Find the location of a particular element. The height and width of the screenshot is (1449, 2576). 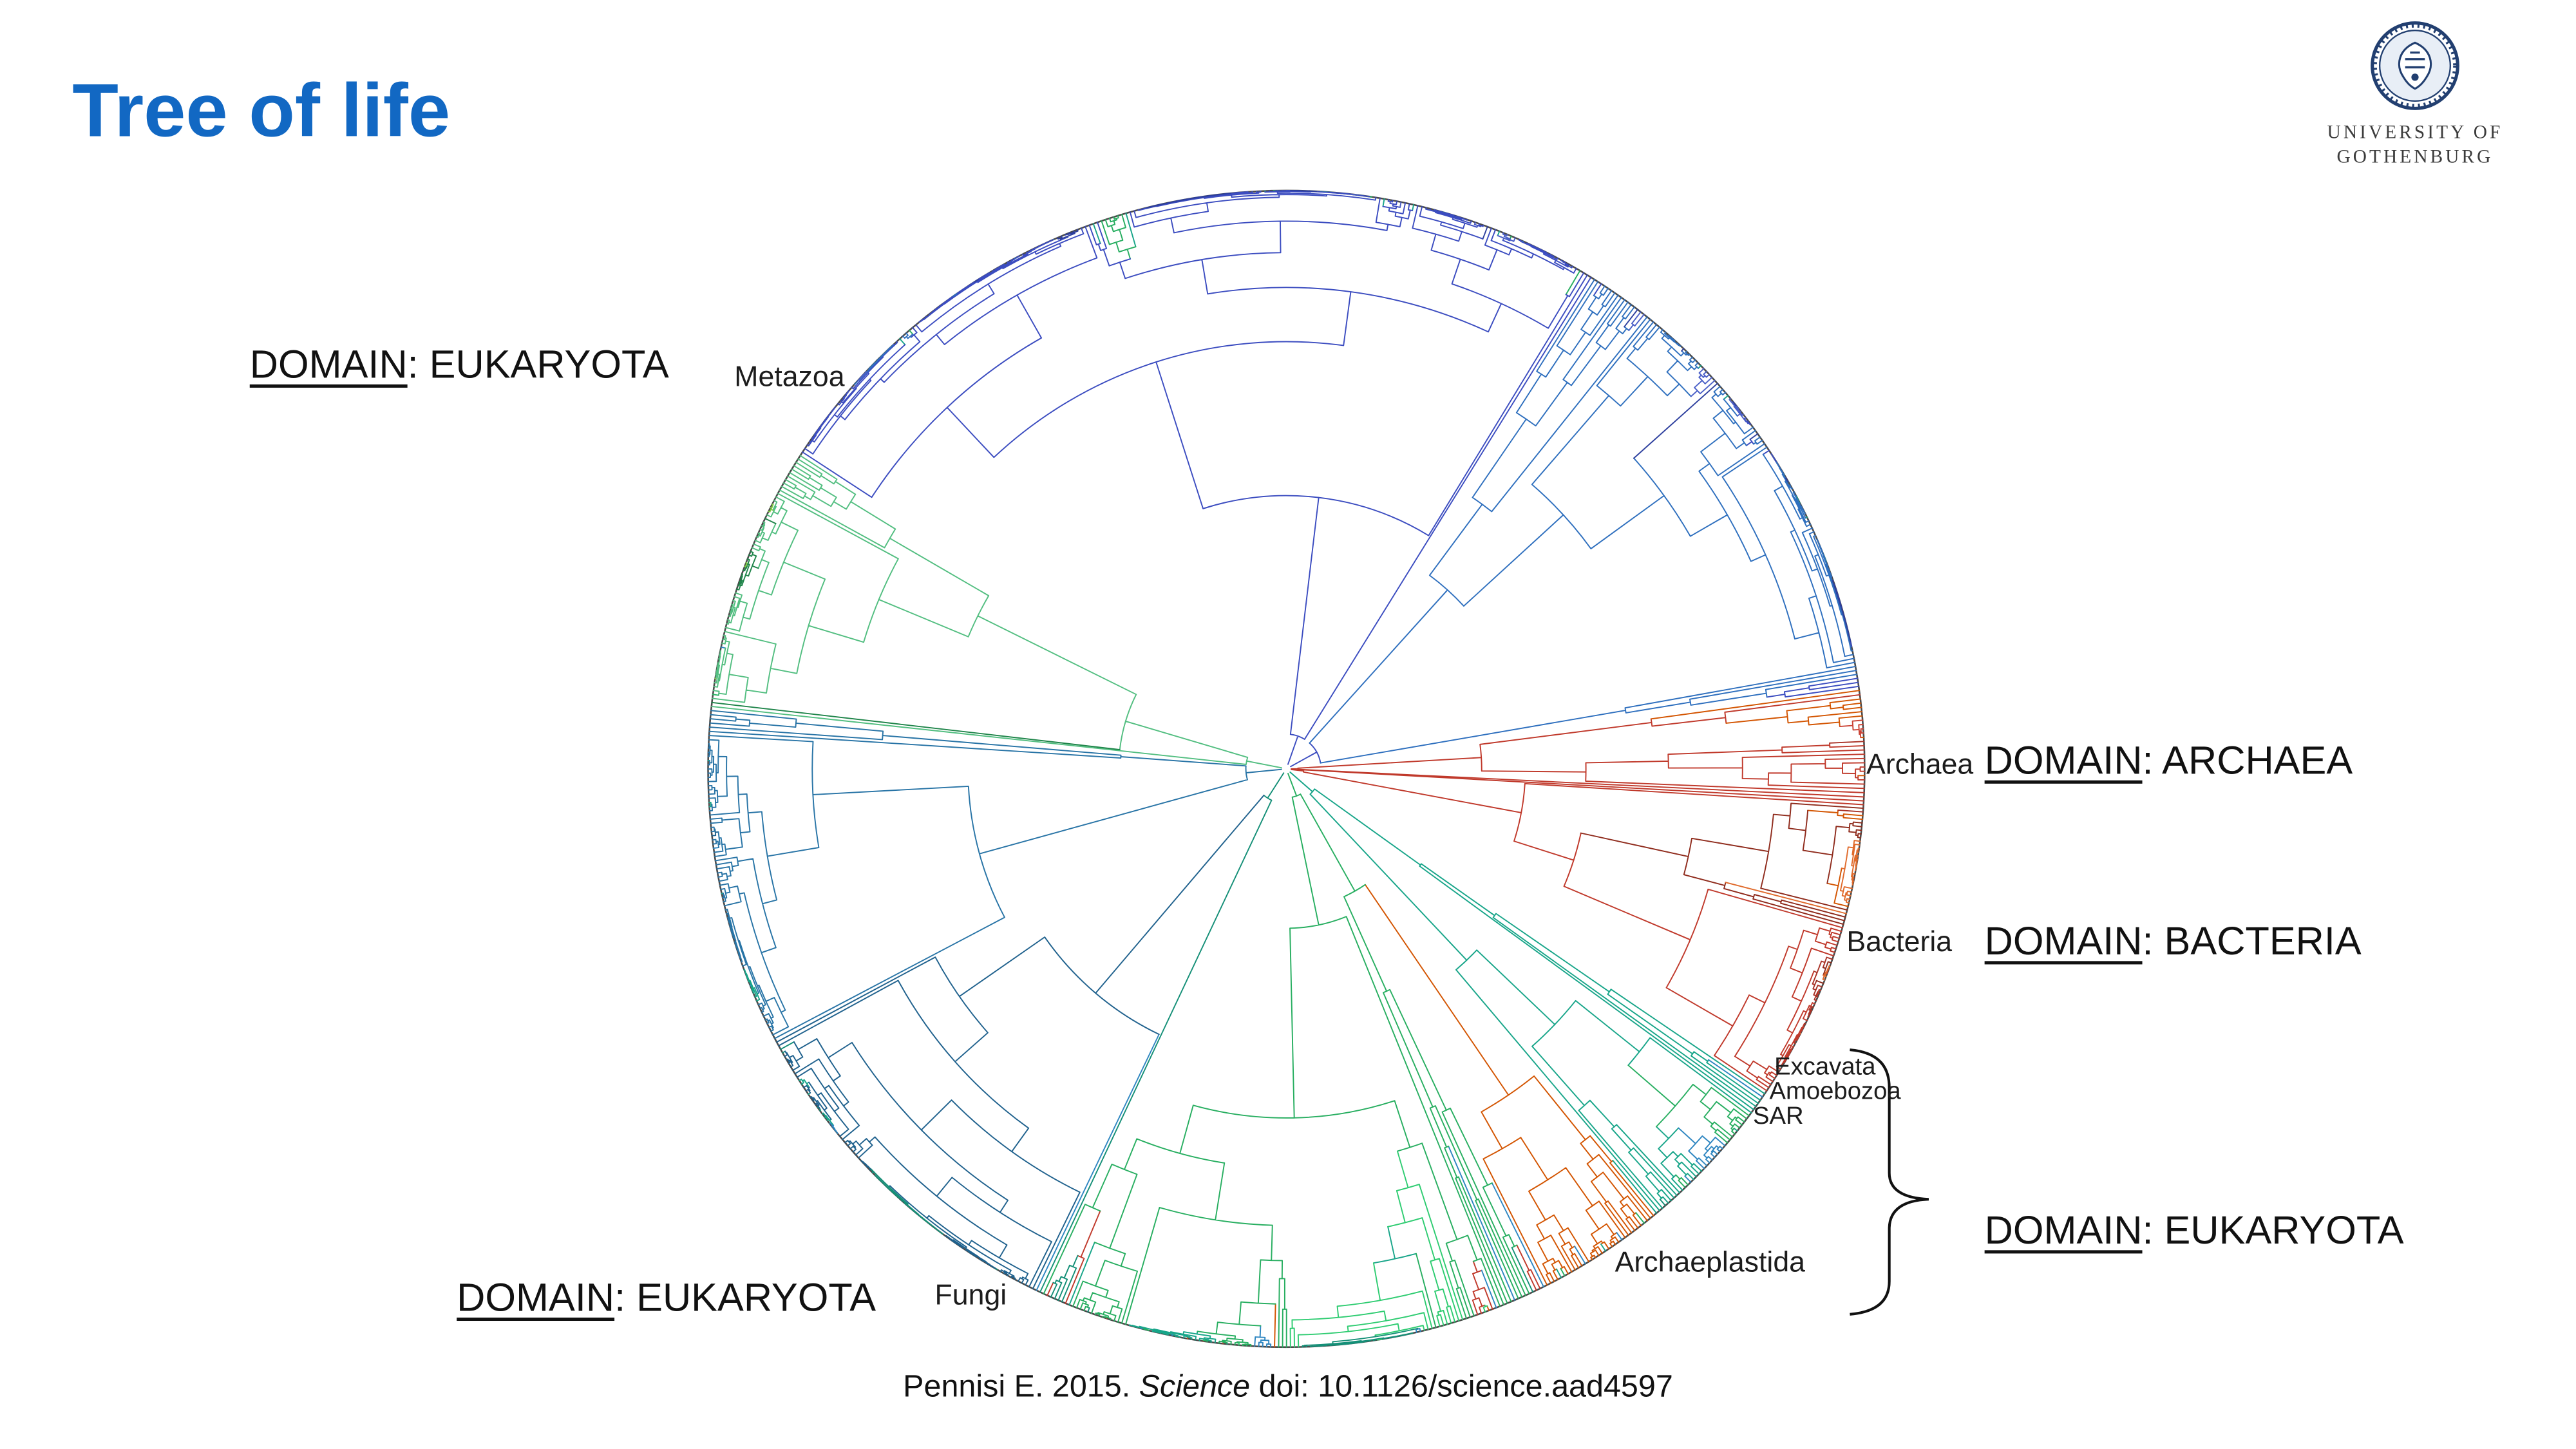

clade-label-excavata: Excavata is located at coordinates (1825, 1067).